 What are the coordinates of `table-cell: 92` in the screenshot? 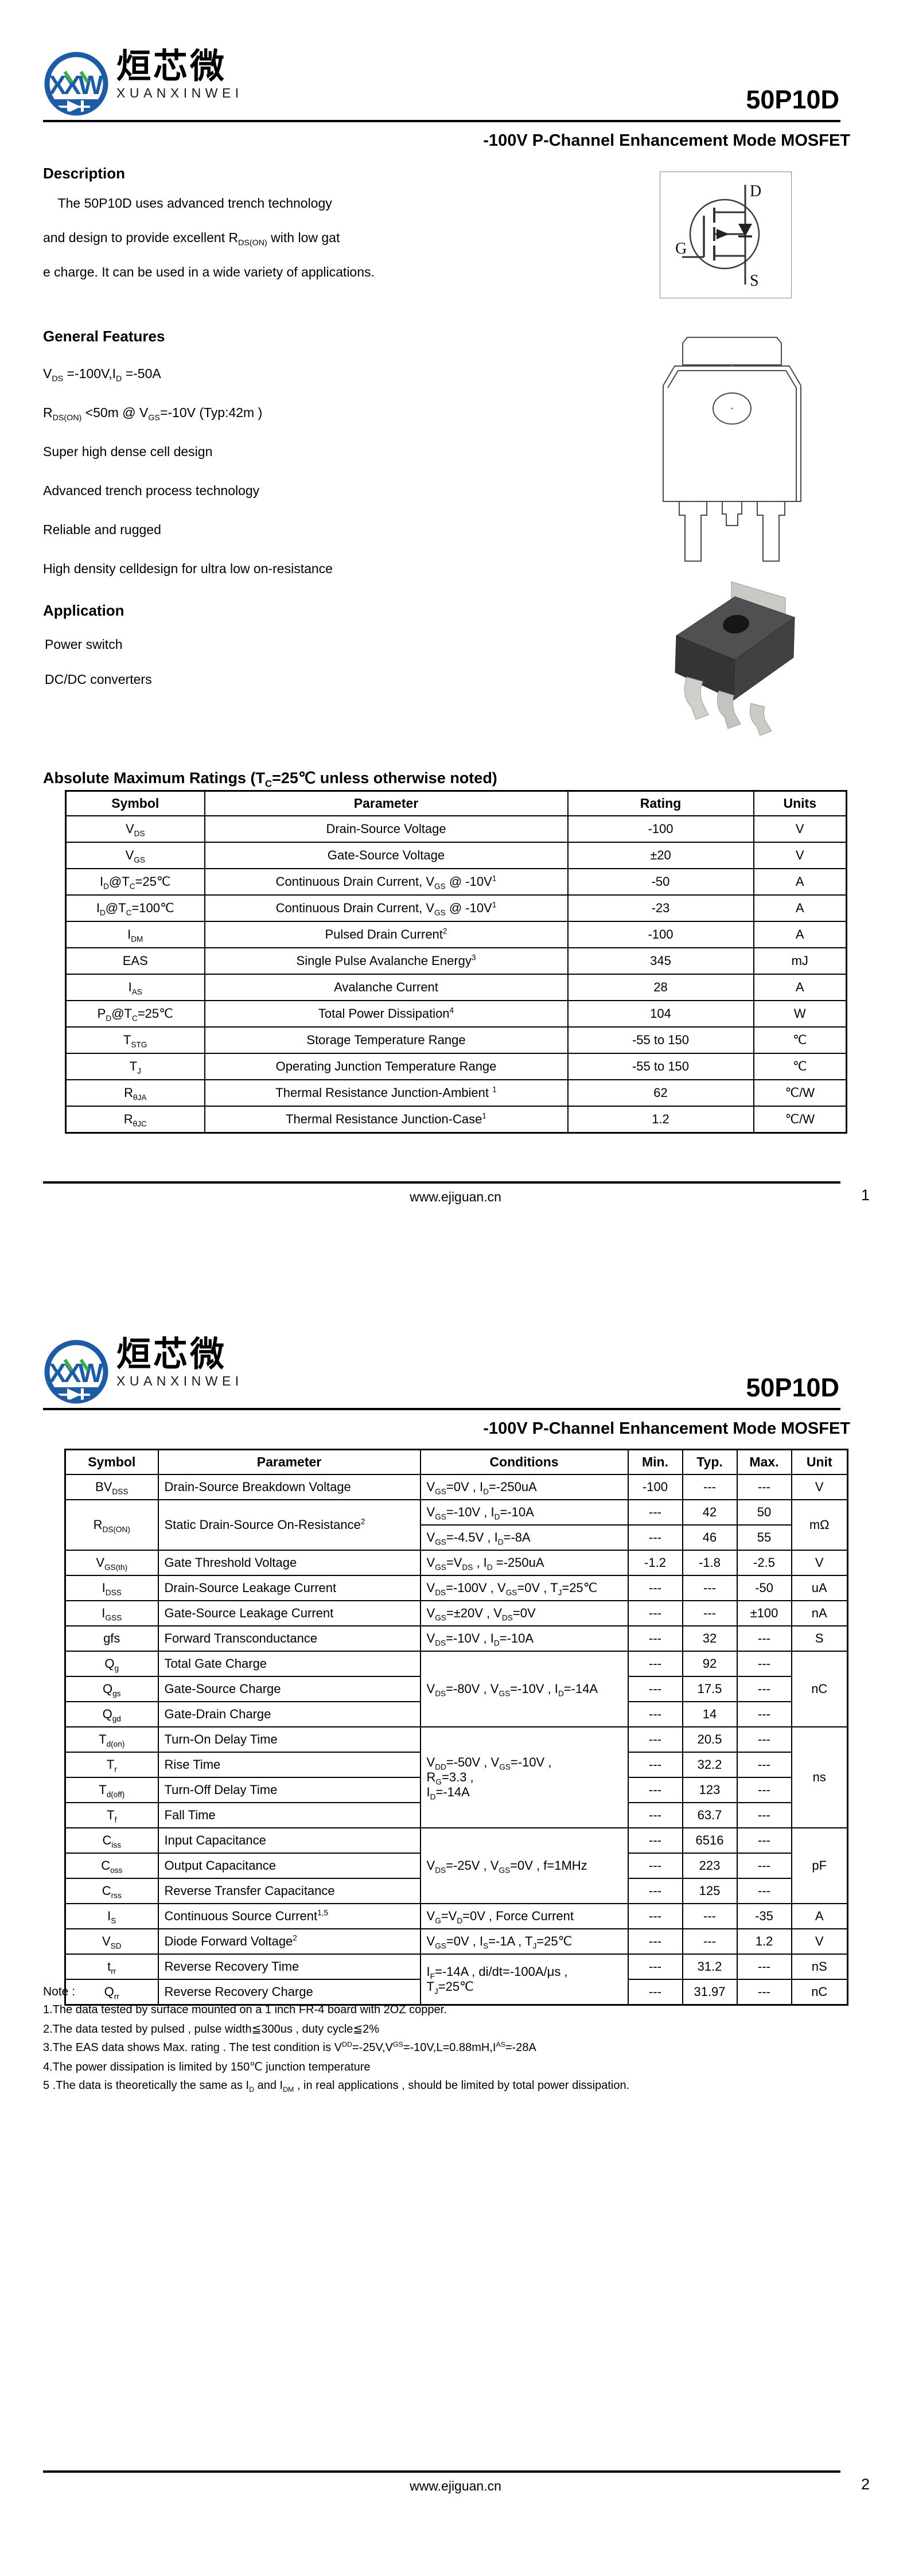 It's located at (710, 1664).